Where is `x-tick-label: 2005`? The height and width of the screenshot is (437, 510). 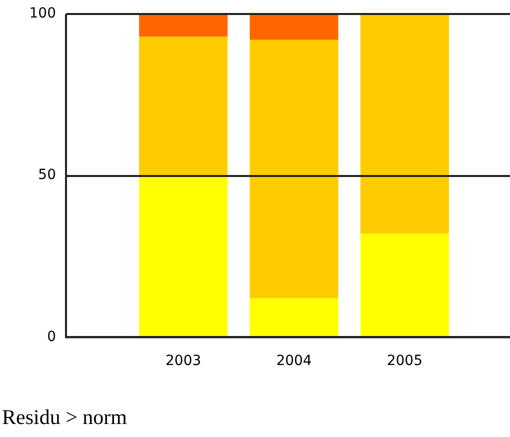
x-tick-label: 2005 is located at coordinates (404, 361).